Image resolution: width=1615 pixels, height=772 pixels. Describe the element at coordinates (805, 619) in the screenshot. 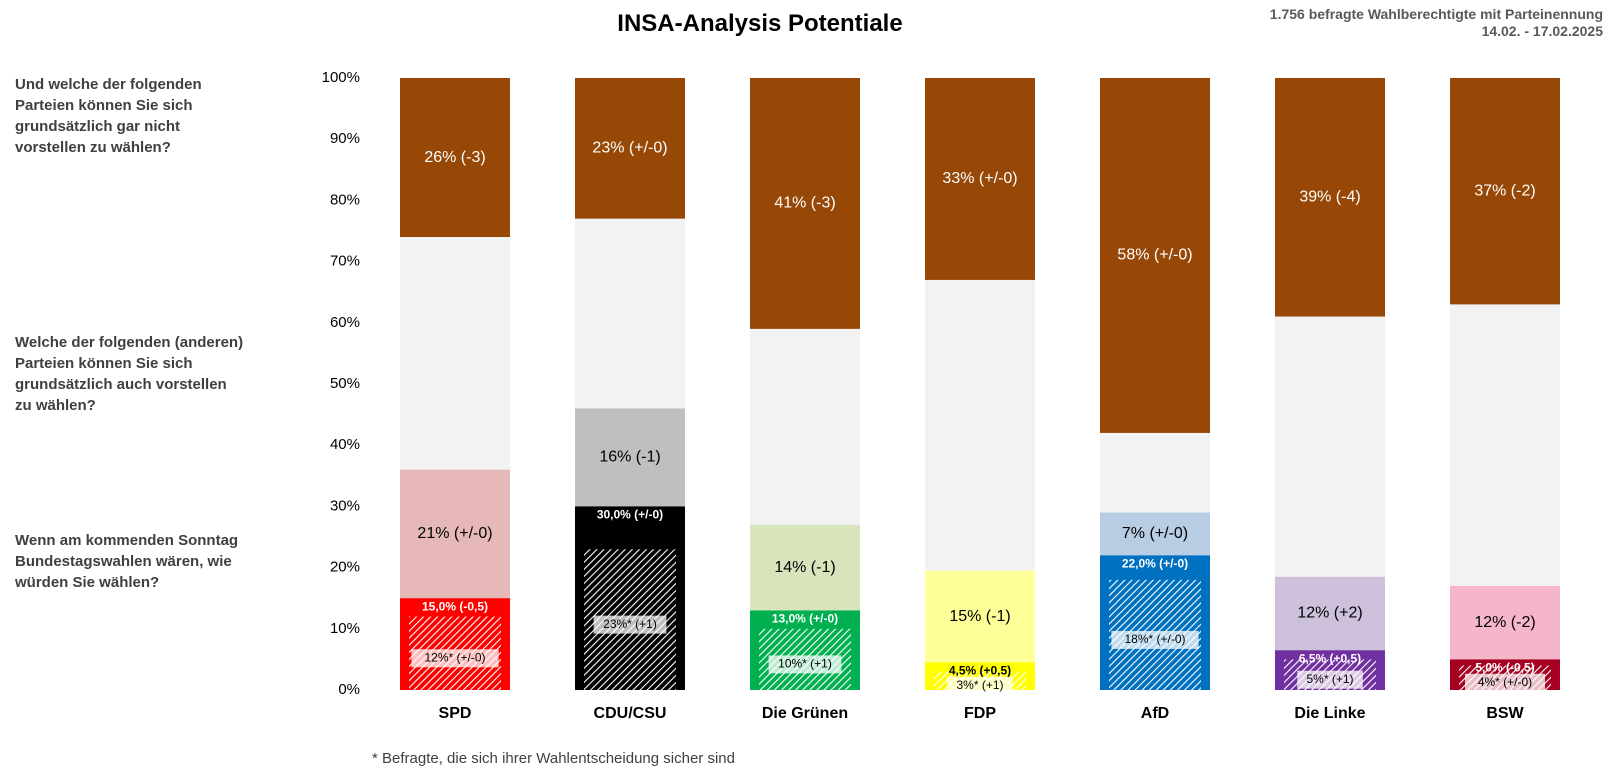

I see `data-label-vote: 13,0% (+/-0)` at that location.